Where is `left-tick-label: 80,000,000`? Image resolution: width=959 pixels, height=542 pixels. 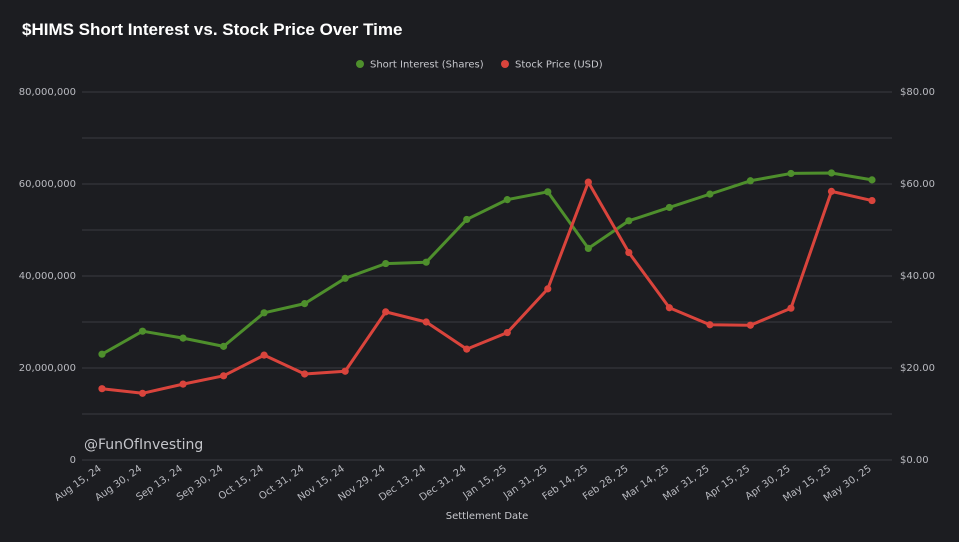
left-tick-label: 80,000,000 is located at coordinates (47, 92).